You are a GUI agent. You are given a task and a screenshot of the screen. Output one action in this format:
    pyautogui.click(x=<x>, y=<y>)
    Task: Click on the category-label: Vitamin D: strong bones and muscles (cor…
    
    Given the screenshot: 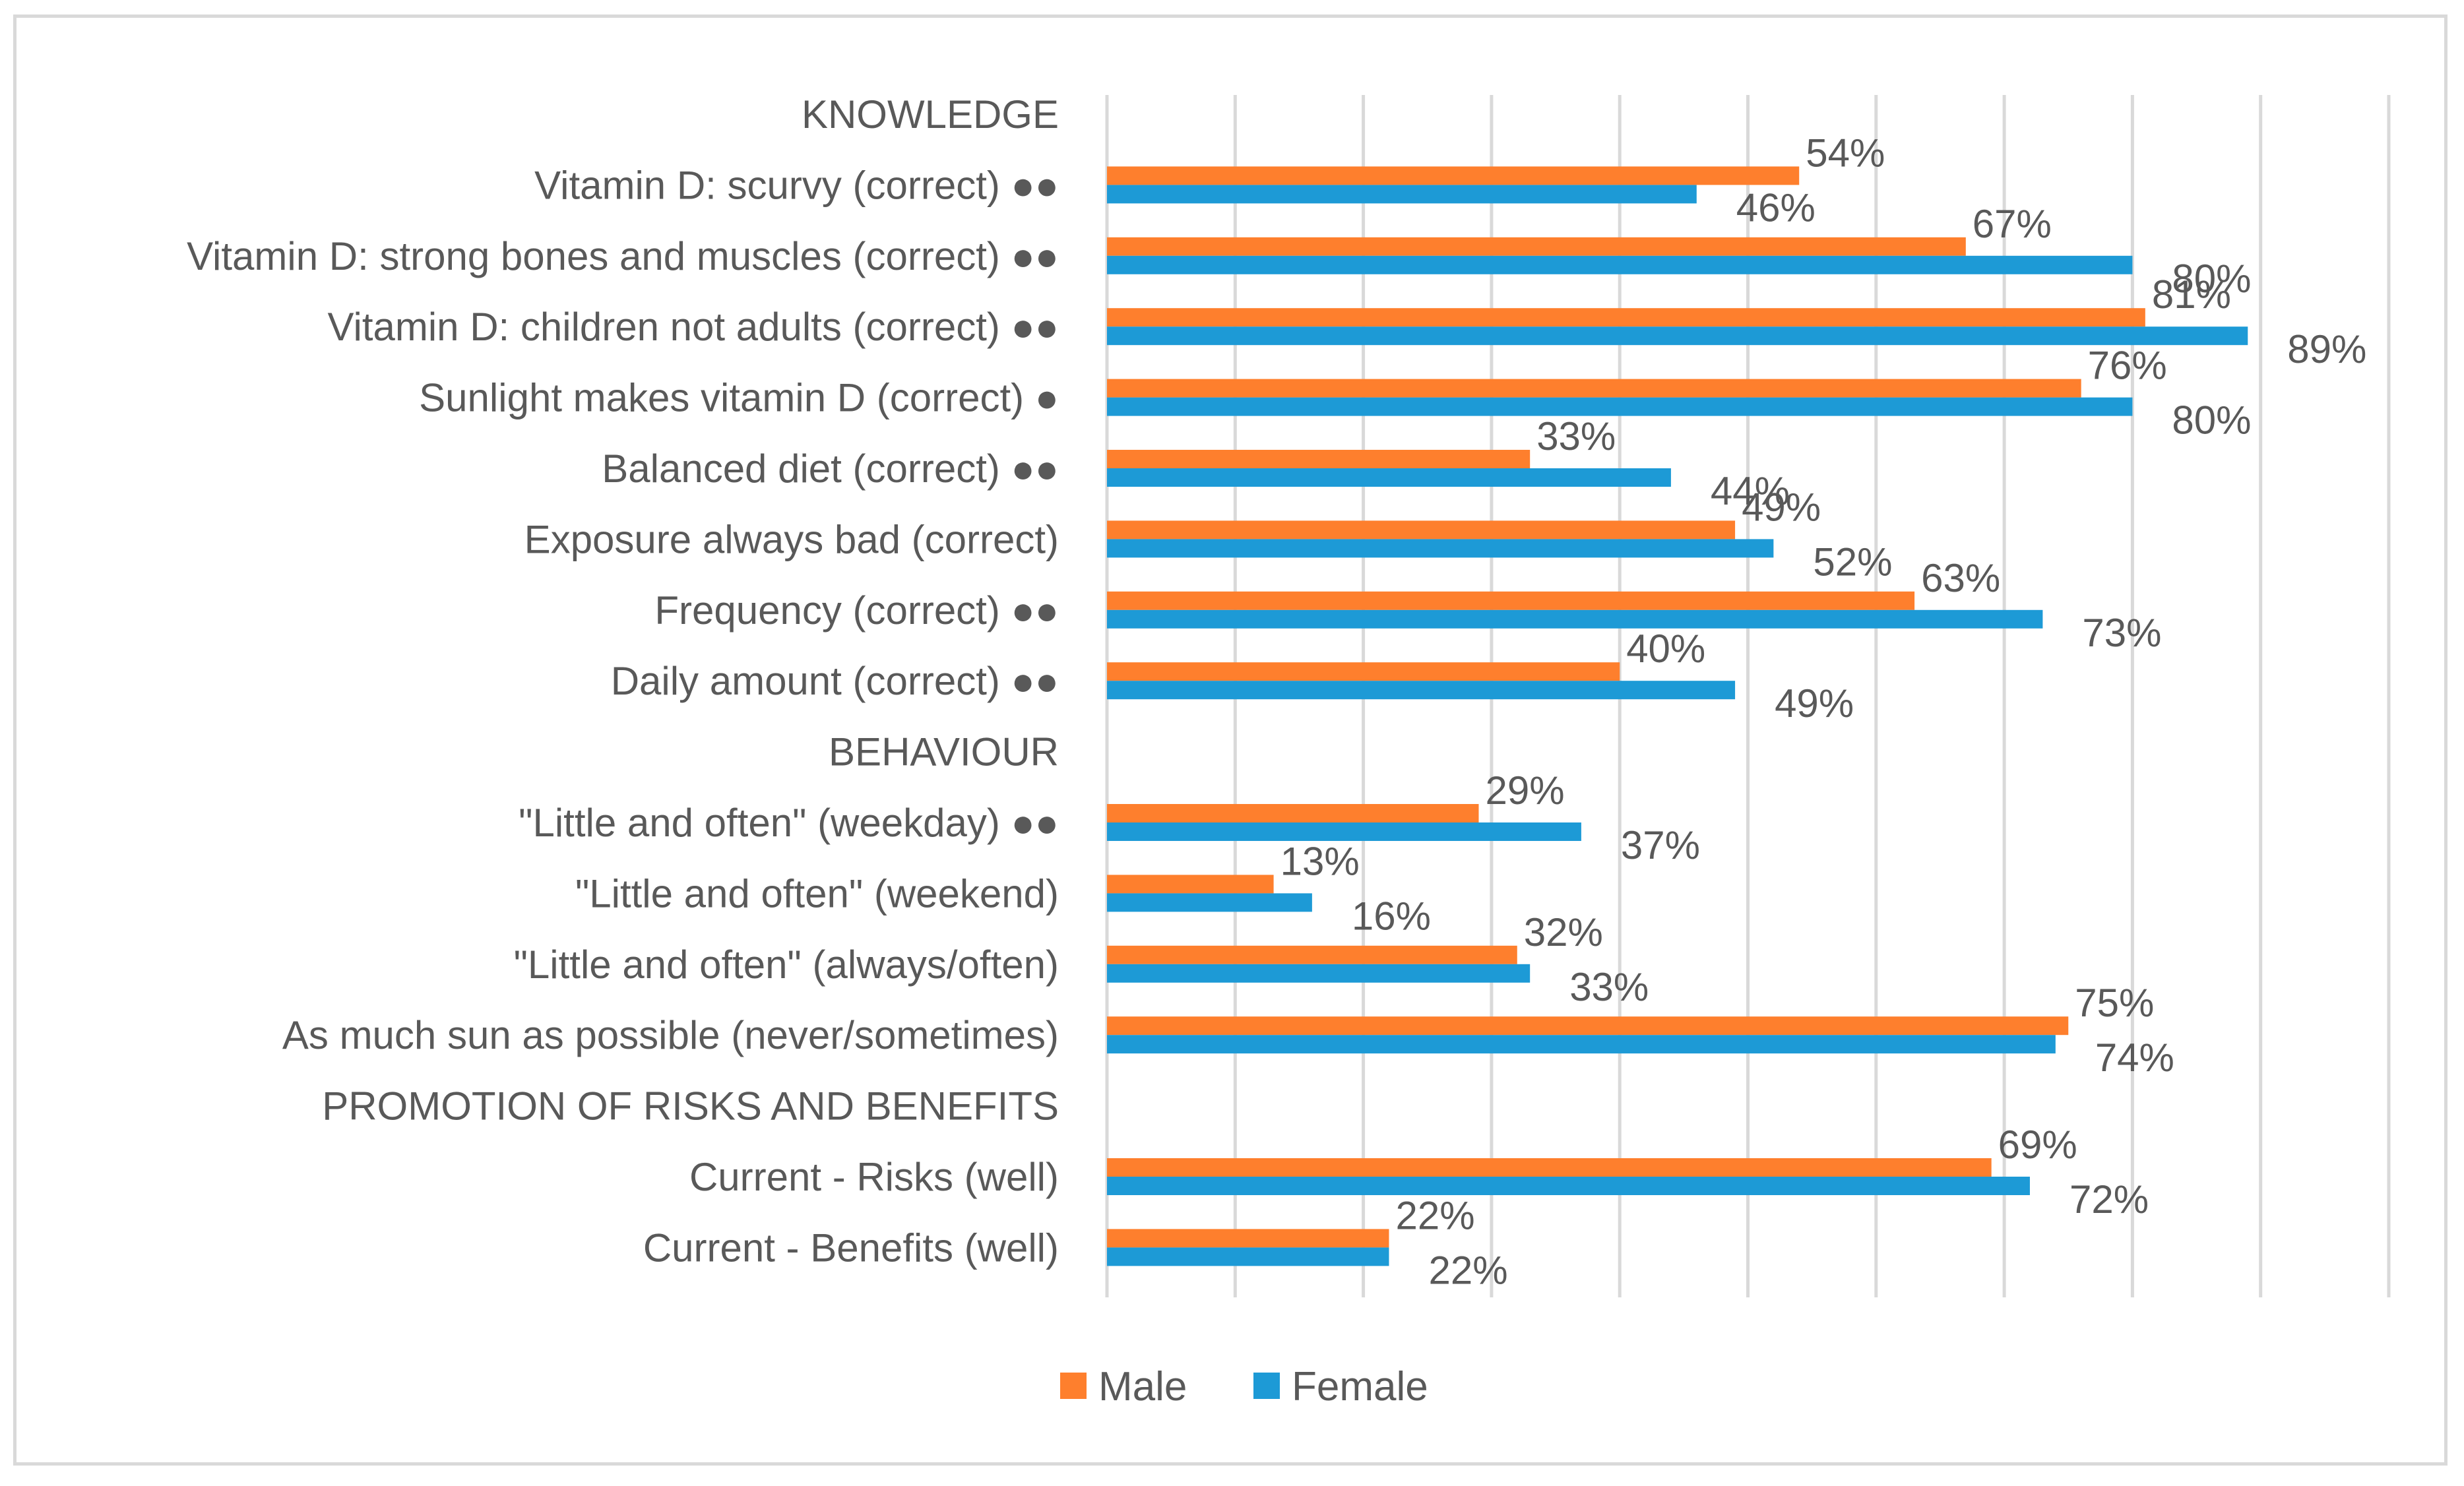 What is the action you would take?
    pyautogui.click(x=623, y=256)
    